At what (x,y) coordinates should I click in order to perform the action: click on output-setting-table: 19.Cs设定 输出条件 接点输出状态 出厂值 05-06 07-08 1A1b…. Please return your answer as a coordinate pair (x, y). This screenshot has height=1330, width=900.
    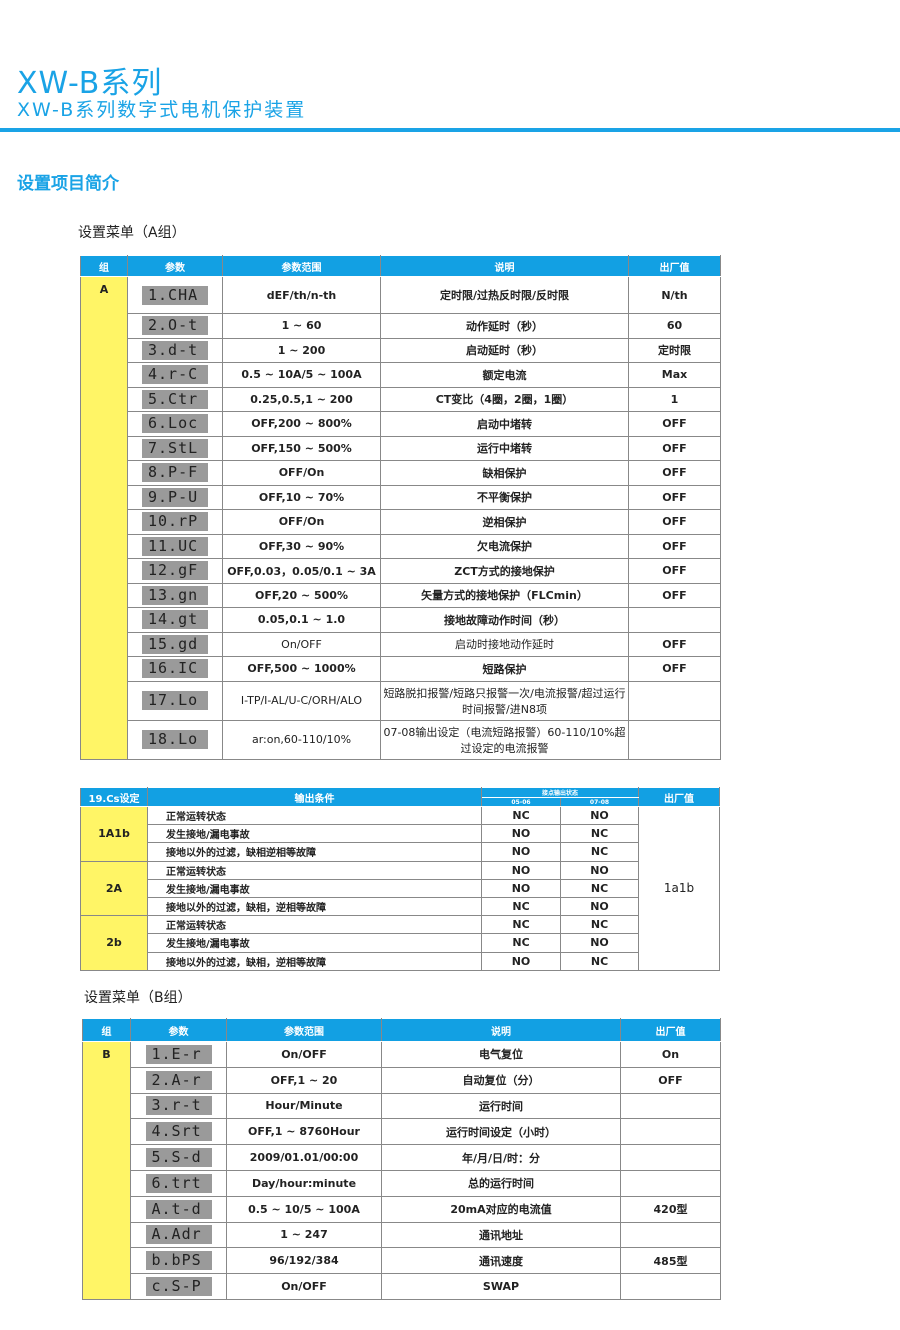
    Looking at the image, I should click on (400, 879).